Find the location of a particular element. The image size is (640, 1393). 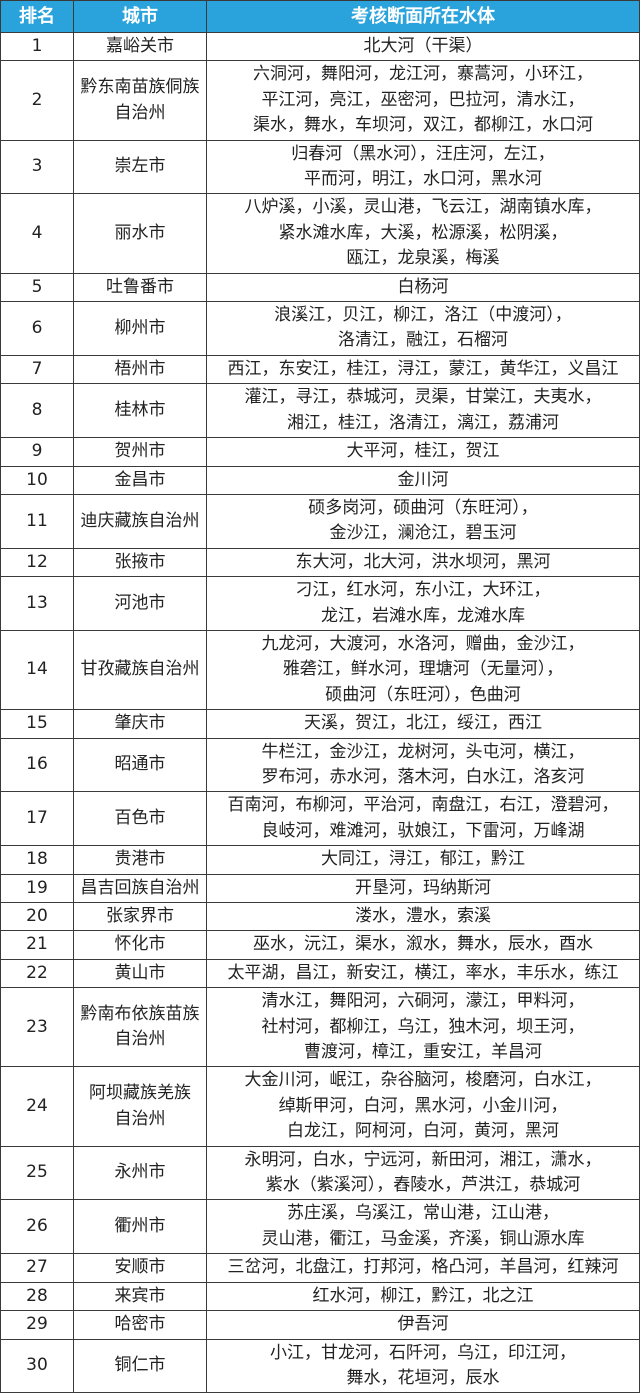

rivers-cell: 永明河，白水，宁远河，新田河，湘江，潇水， 紫水（紫溪河），舂陵水，芦洪江，恭城河 is located at coordinates (423, 1173).